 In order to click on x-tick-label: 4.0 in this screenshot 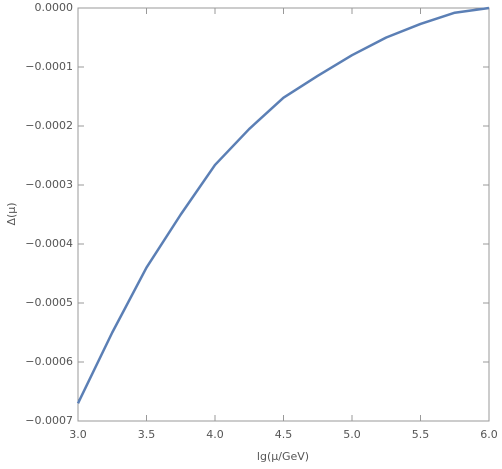, I will do `click(215, 434)`.